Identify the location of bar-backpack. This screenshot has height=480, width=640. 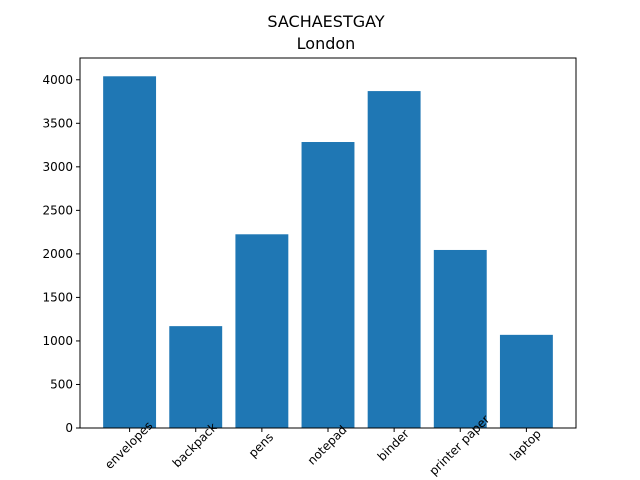
(196, 377).